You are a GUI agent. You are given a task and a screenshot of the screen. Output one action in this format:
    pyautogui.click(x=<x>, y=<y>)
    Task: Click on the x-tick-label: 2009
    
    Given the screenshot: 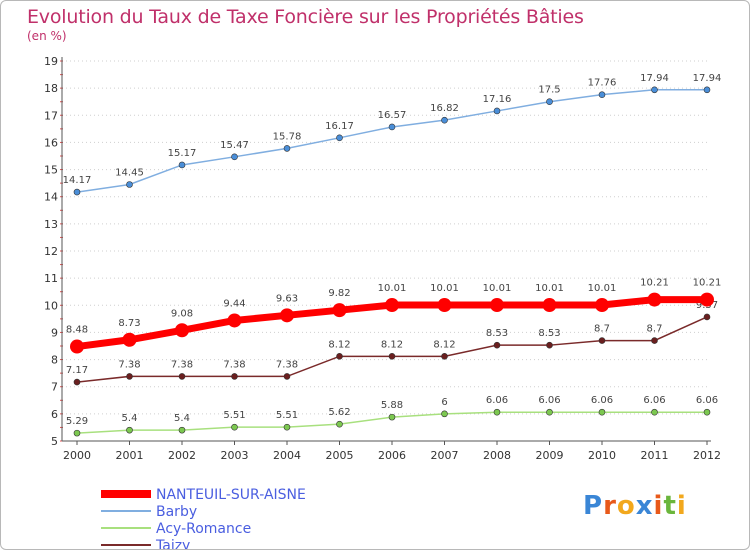 What is the action you would take?
    pyautogui.click(x=550, y=455)
    